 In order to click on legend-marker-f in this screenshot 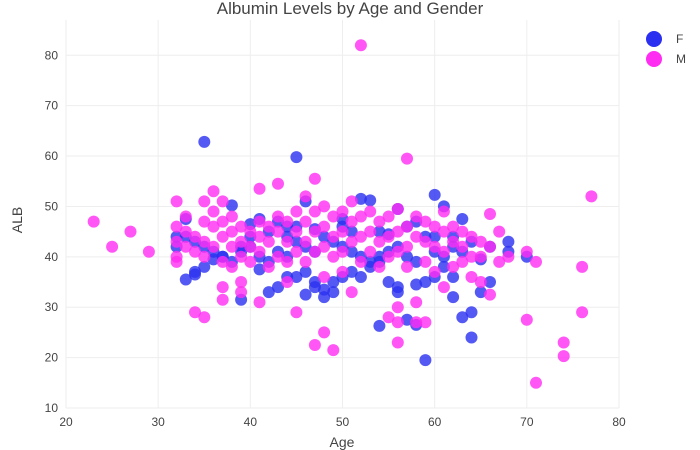, I will do `click(654, 39)`.